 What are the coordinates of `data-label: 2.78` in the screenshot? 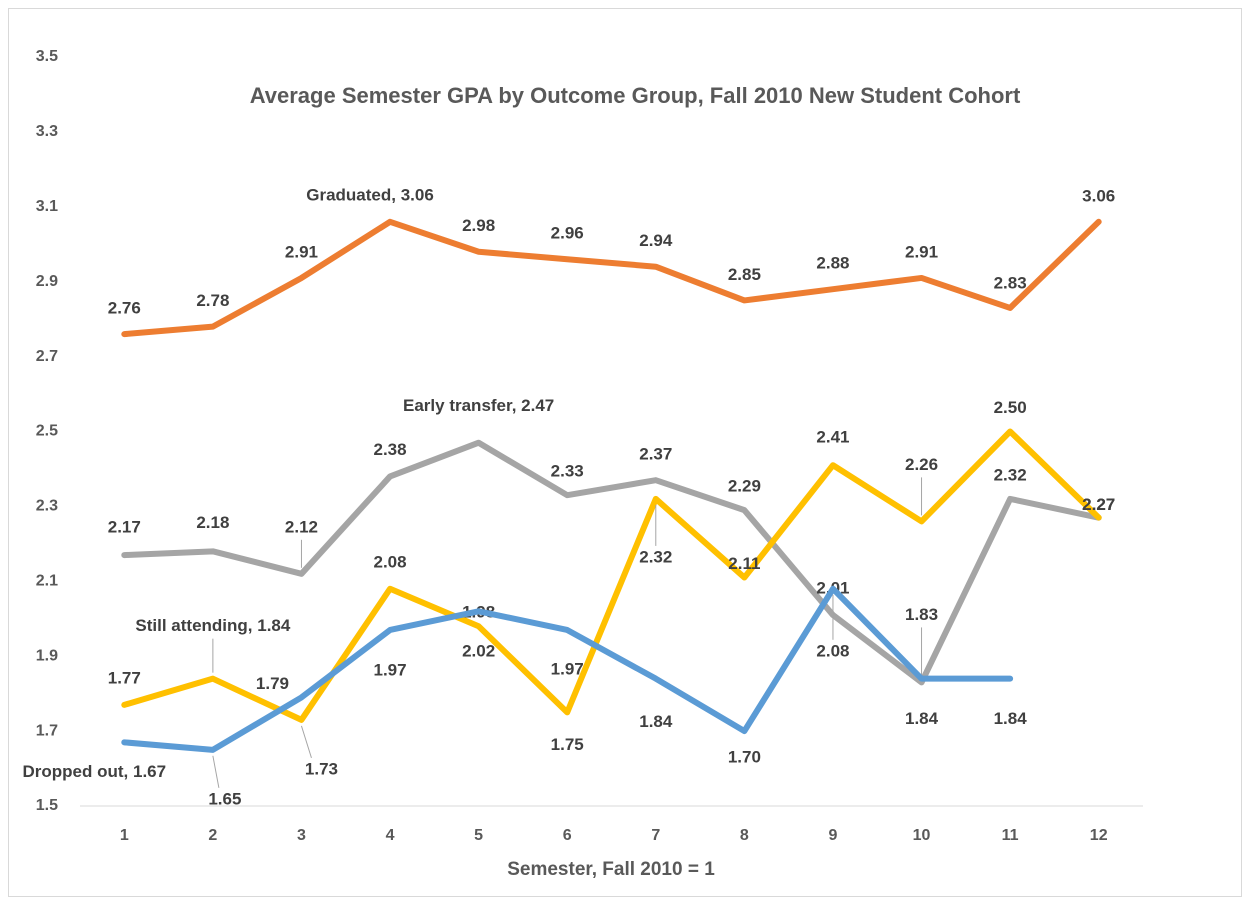 It's located at (212, 300).